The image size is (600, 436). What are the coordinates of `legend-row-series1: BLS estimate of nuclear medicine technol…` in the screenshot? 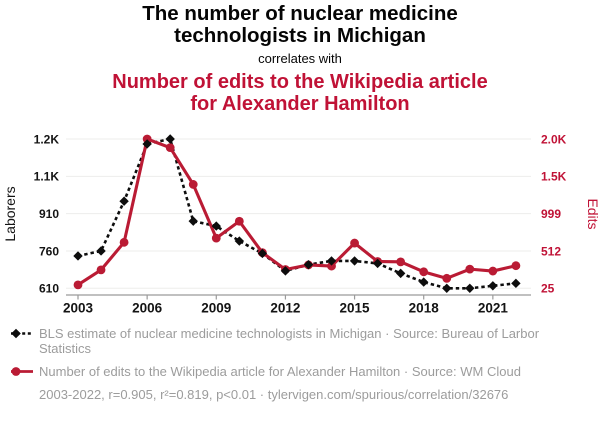 It's located at (301, 341).